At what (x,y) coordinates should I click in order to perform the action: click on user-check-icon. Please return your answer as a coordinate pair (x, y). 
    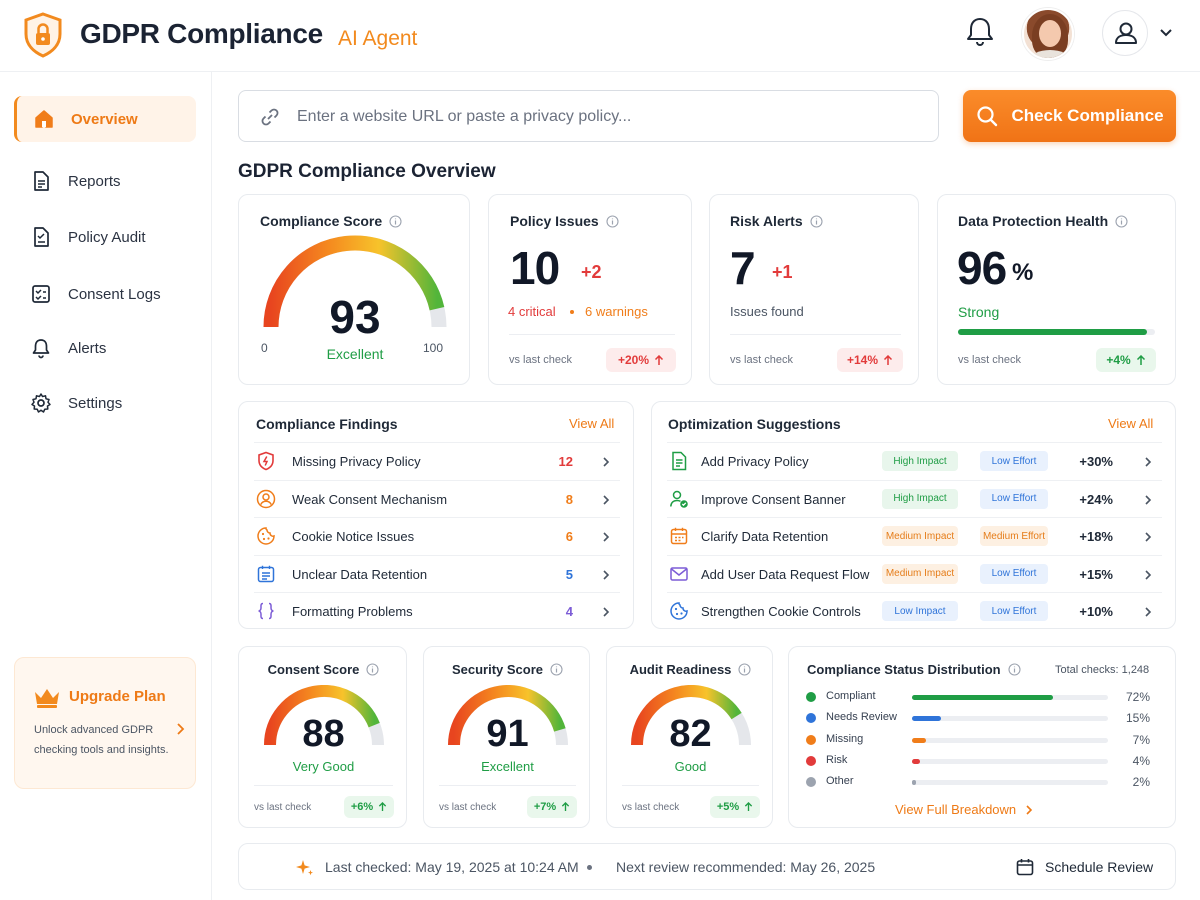
    Looking at the image, I should click on (679, 499).